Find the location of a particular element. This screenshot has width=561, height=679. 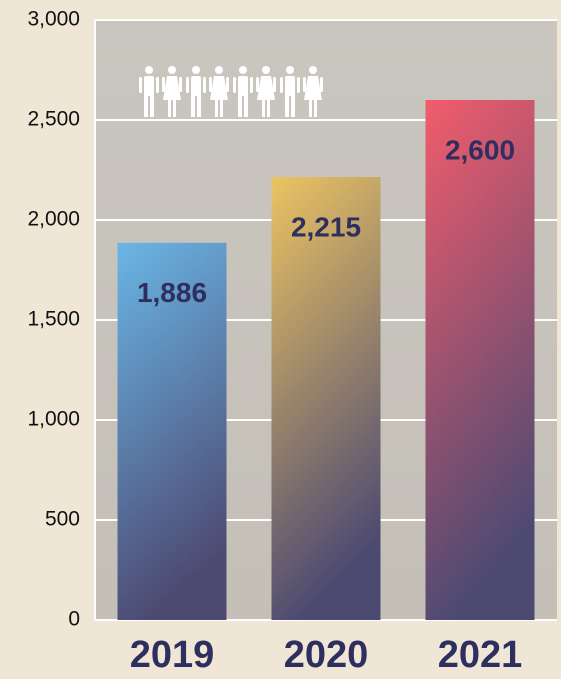

people-icons is located at coordinates (231, 91).